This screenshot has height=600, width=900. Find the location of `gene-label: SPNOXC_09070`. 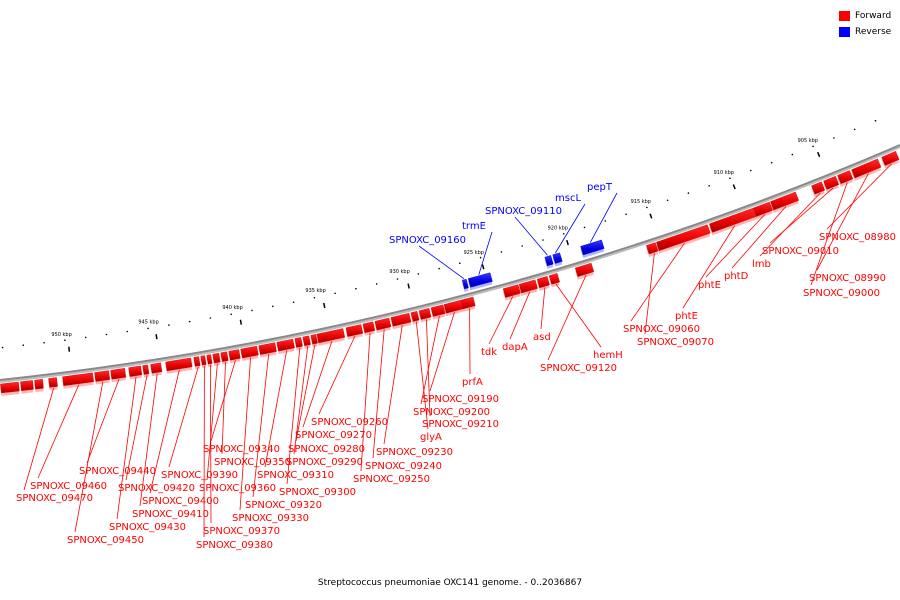

gene-label: SPNOXC_09070 is located at coordinates (675, 342).